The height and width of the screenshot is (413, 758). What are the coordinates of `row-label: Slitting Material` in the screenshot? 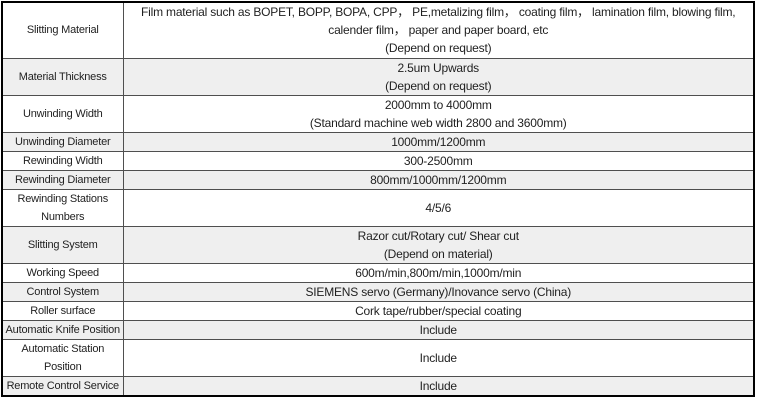 It's located at (62, 30).